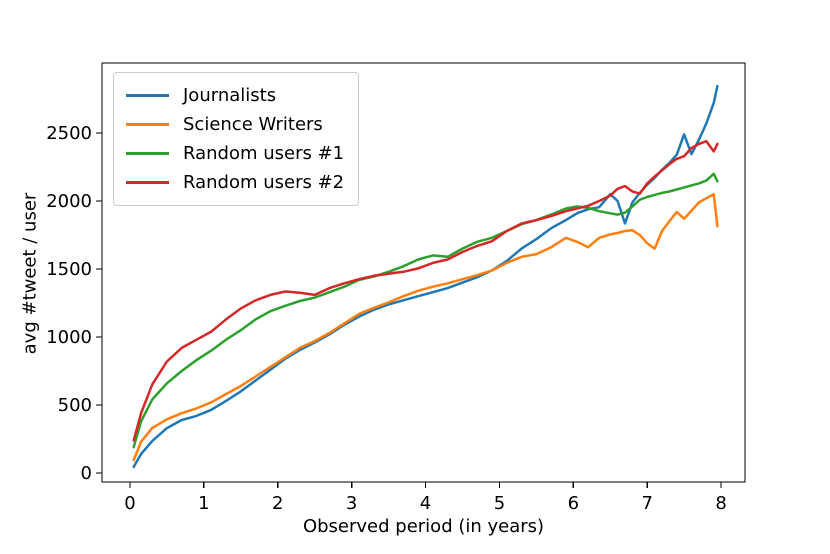 Image resolution: width=830 pixels, height=554 pixels. I want to click on legend-item: Science Writers, so click(236, 124).